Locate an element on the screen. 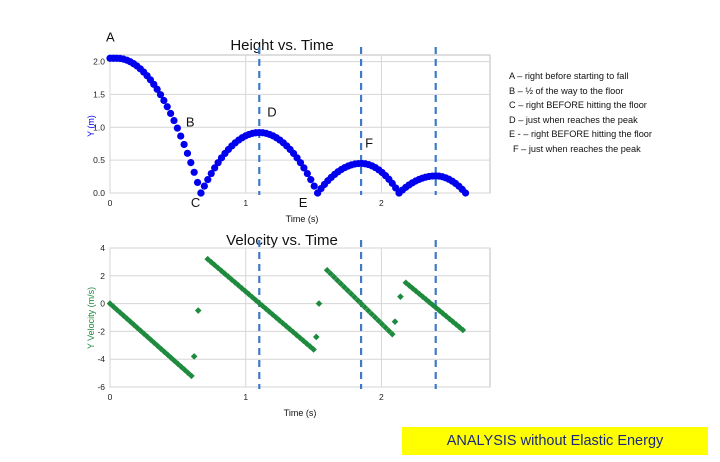 This screenshot has width=720, height=462. y-tick-label: -2 is located at coordinates (101, 331).